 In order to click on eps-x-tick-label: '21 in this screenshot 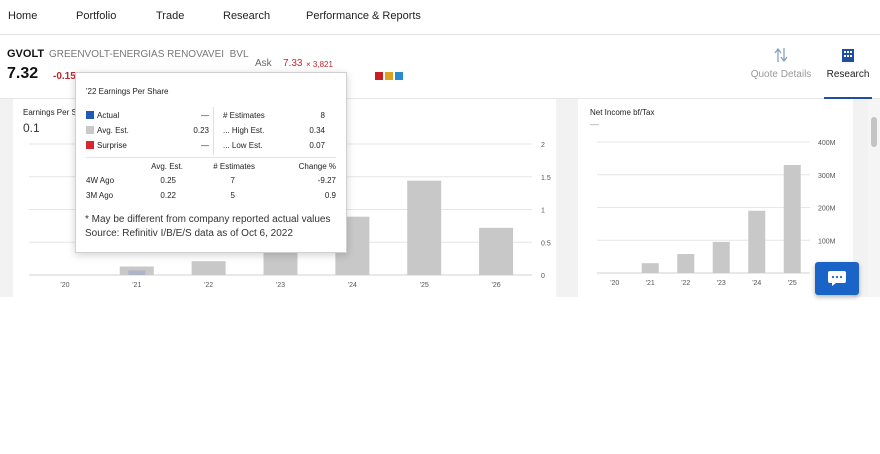, I will do `click(136, 285)`.